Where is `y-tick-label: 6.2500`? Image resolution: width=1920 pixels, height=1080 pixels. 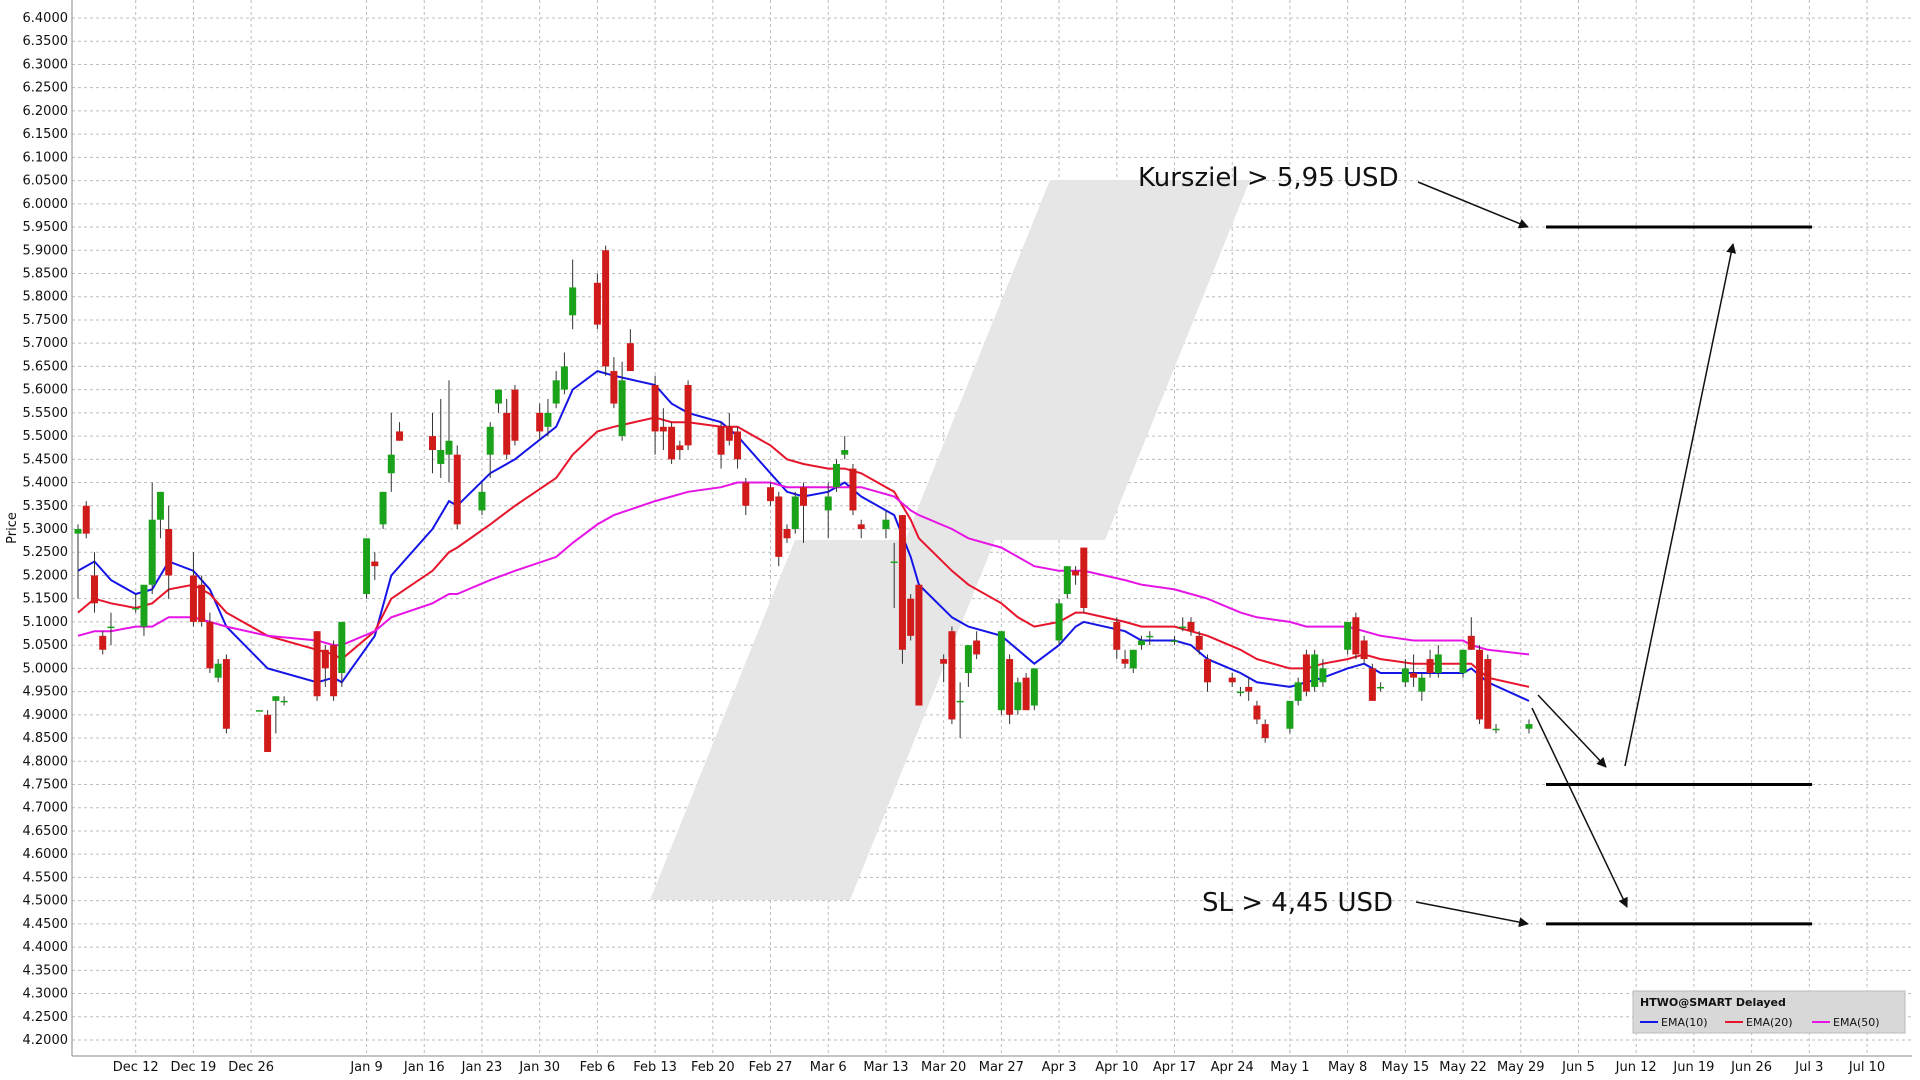 y-tick-label: 6.2500 is located at coordinates (46, 88).